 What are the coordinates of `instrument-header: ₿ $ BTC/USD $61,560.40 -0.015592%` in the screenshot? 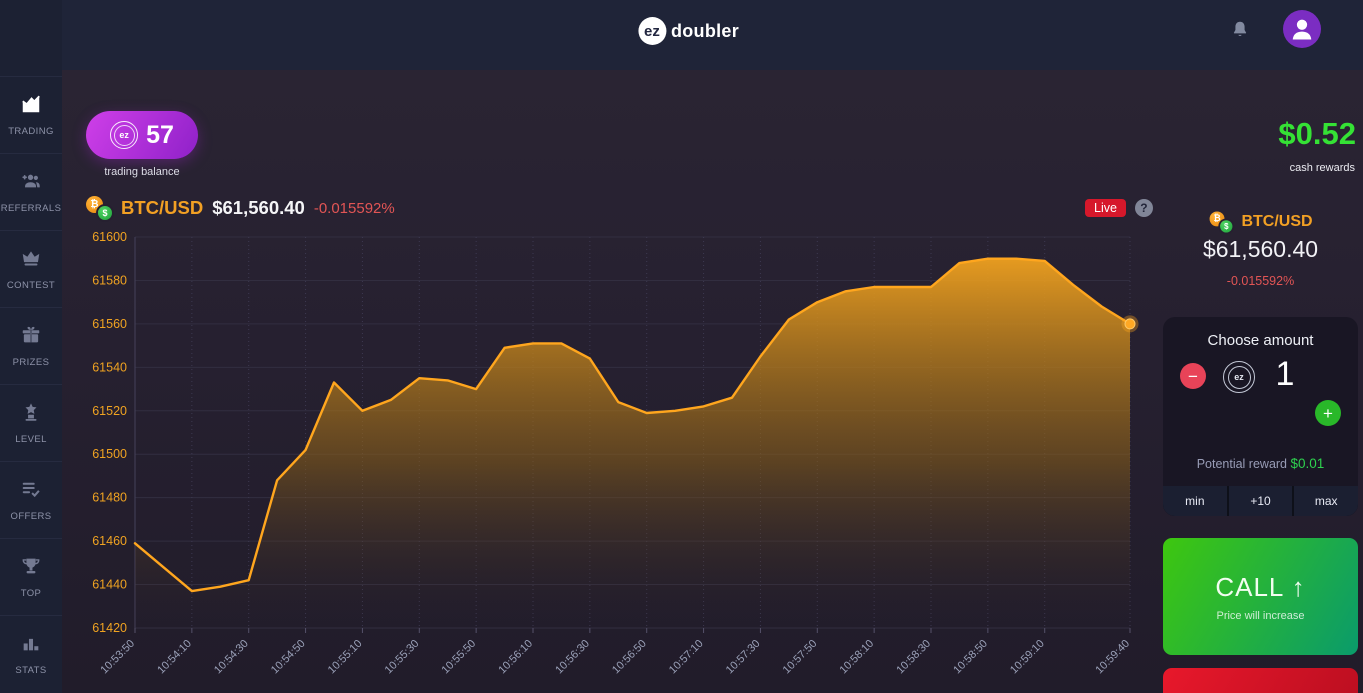 It's located at (240, 208).